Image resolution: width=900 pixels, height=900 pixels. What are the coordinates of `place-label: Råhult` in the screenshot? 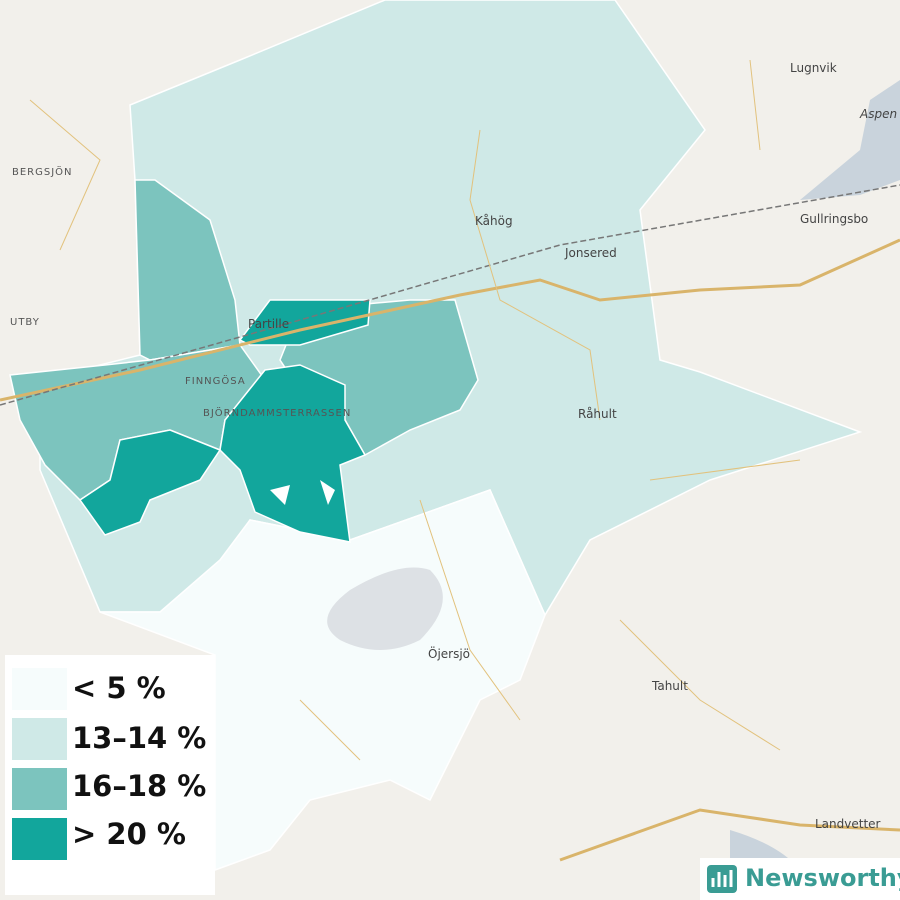 It's located at (597, 414).